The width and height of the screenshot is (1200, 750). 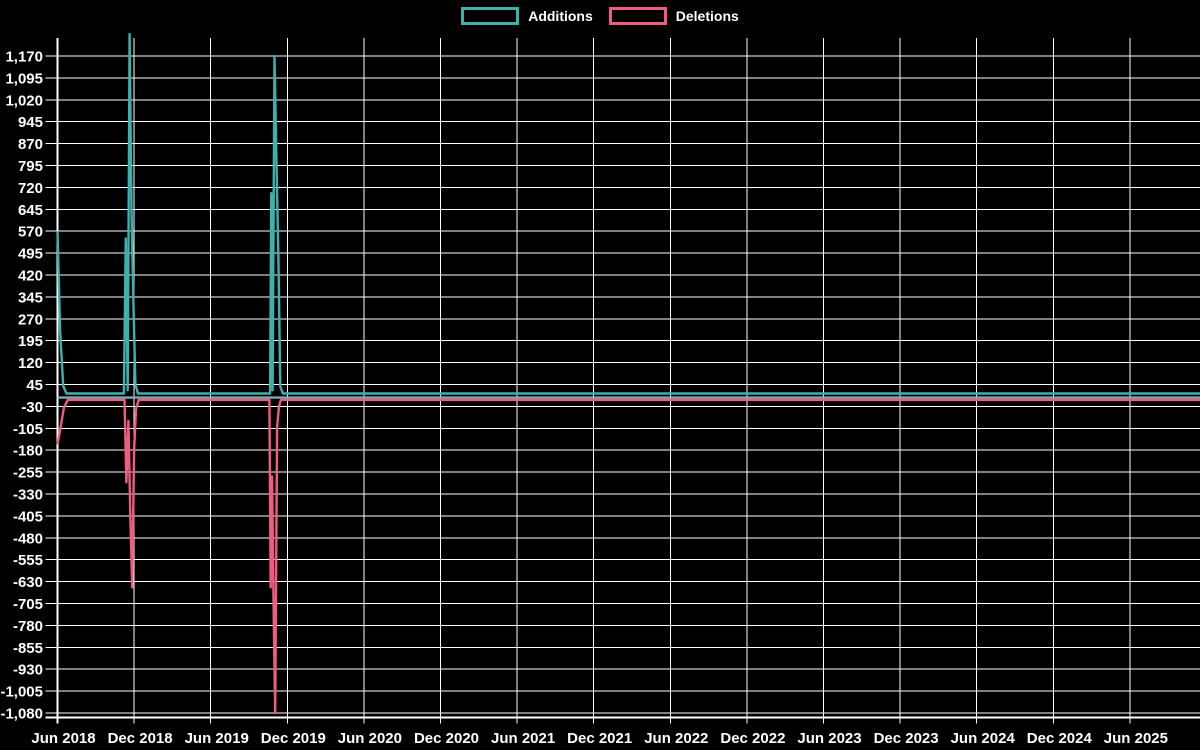 I want to click on y-tick-label: 795, so click(x=30, y=166).